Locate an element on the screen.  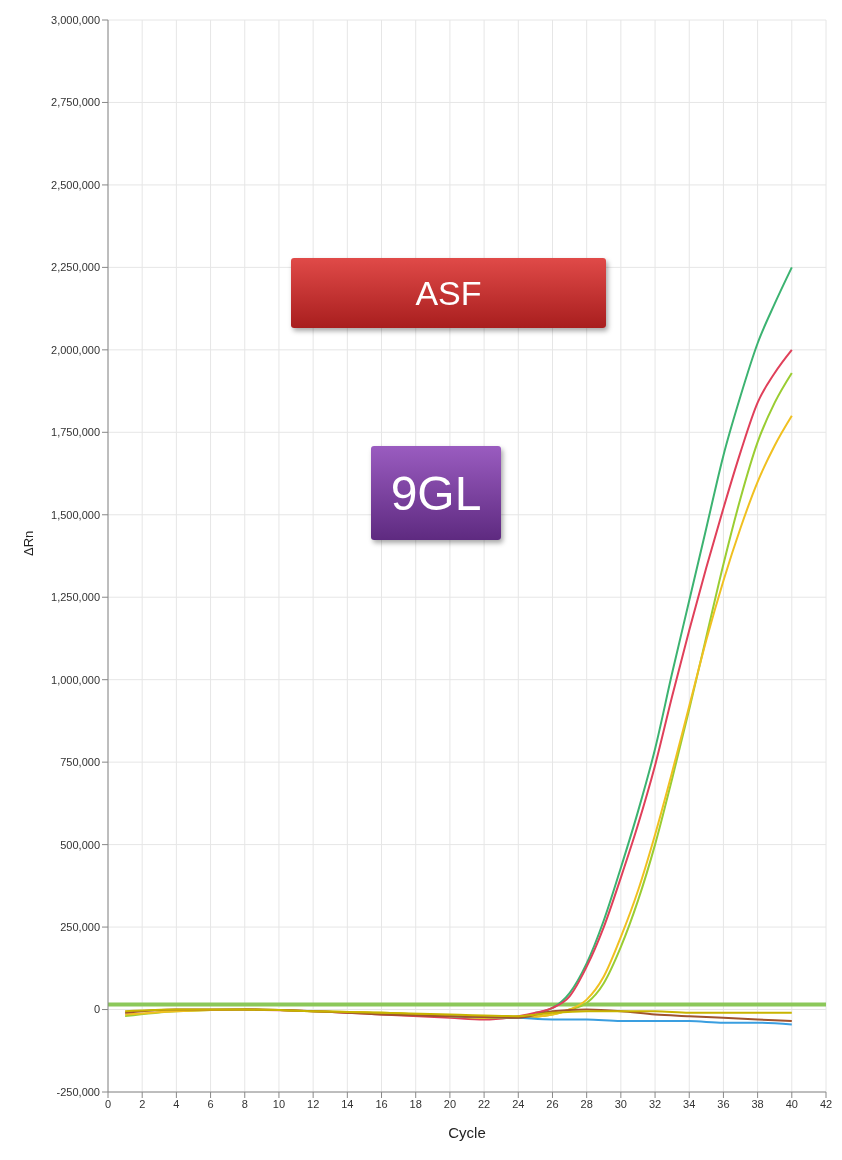
x-tick-label: 22 is located at coordinates (484, 1103).